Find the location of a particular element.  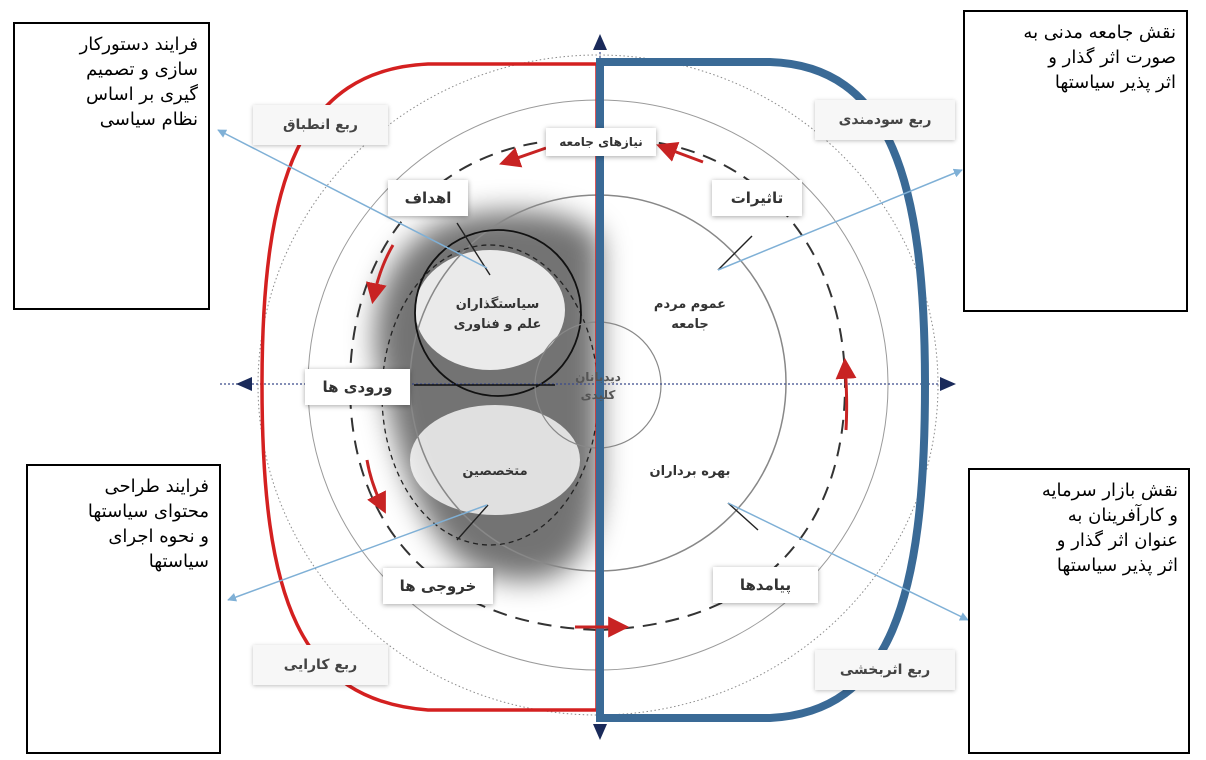

actor-public: عموم مردم جامعه is located at coordinates (690, 314).